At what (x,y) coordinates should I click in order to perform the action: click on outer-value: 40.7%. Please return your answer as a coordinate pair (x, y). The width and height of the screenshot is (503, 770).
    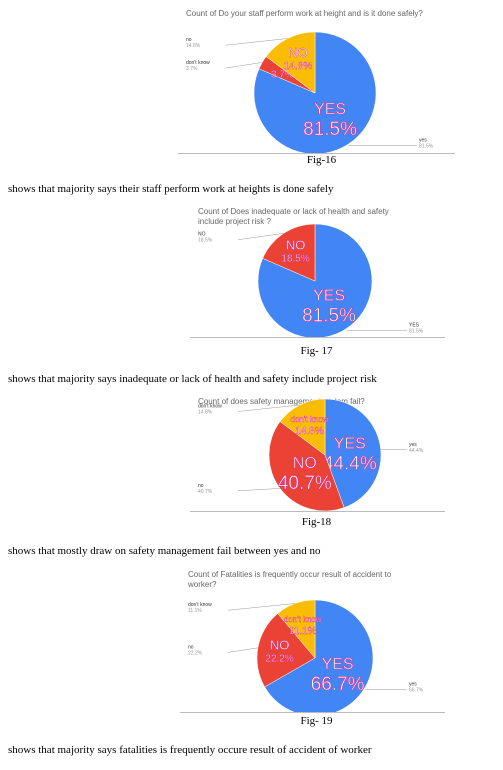
    Looking at the image, I should click on (205, 492).